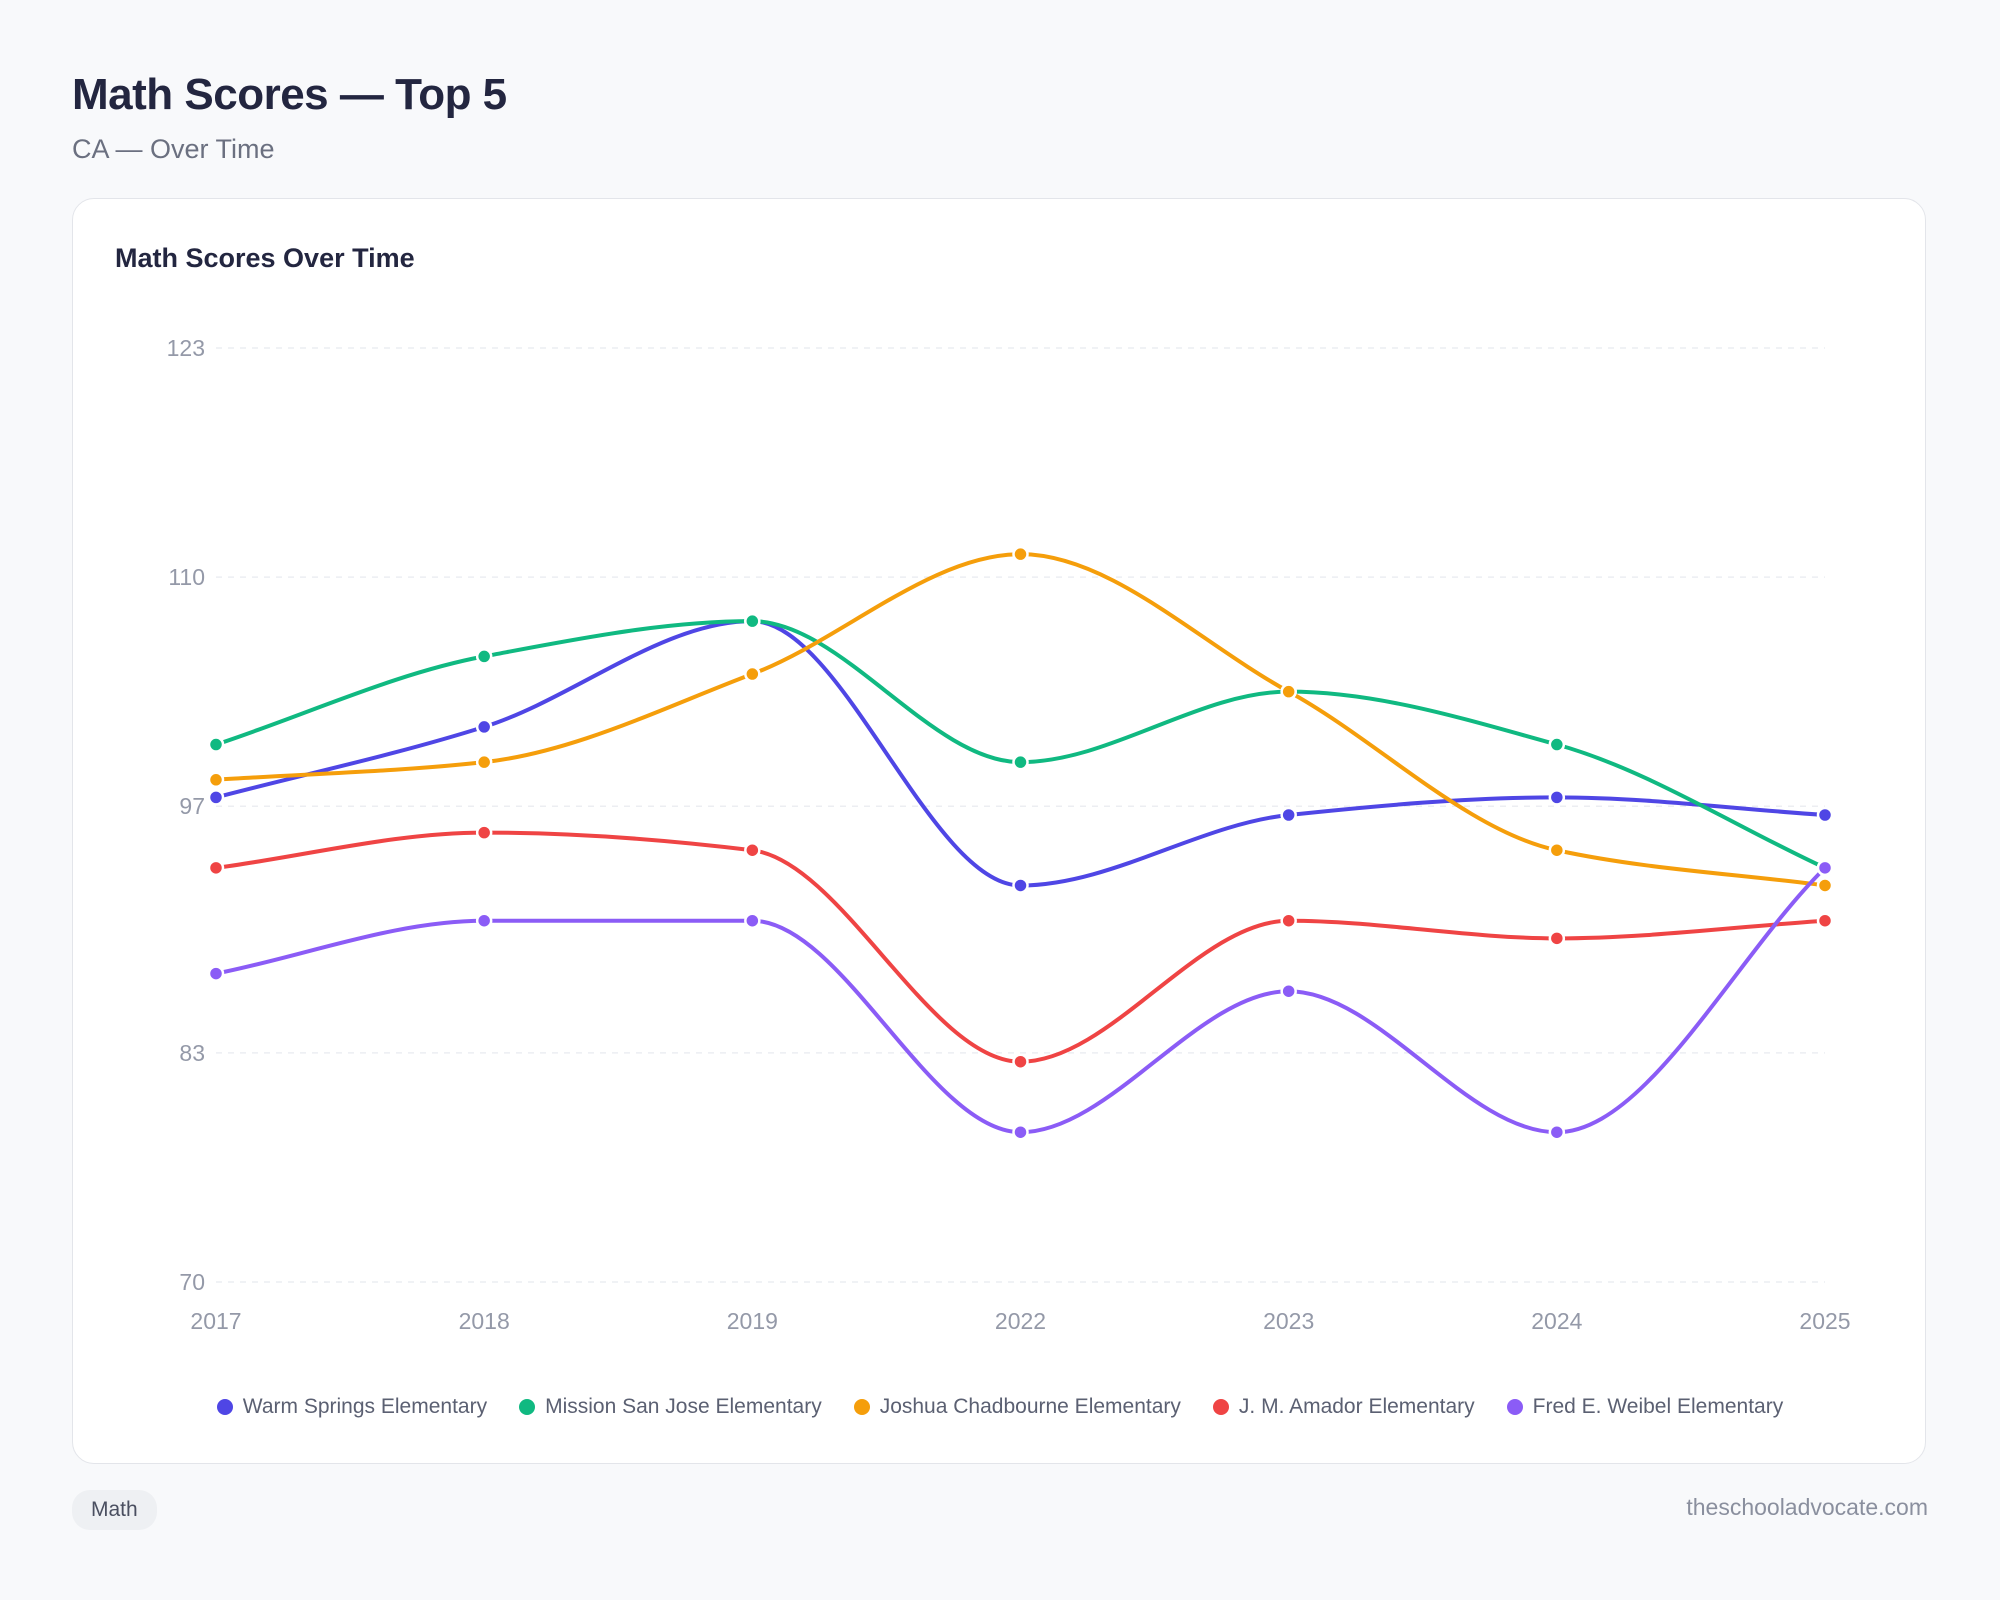  I want to click on page-subtitle: CA — Over Time, so click(173, 149).